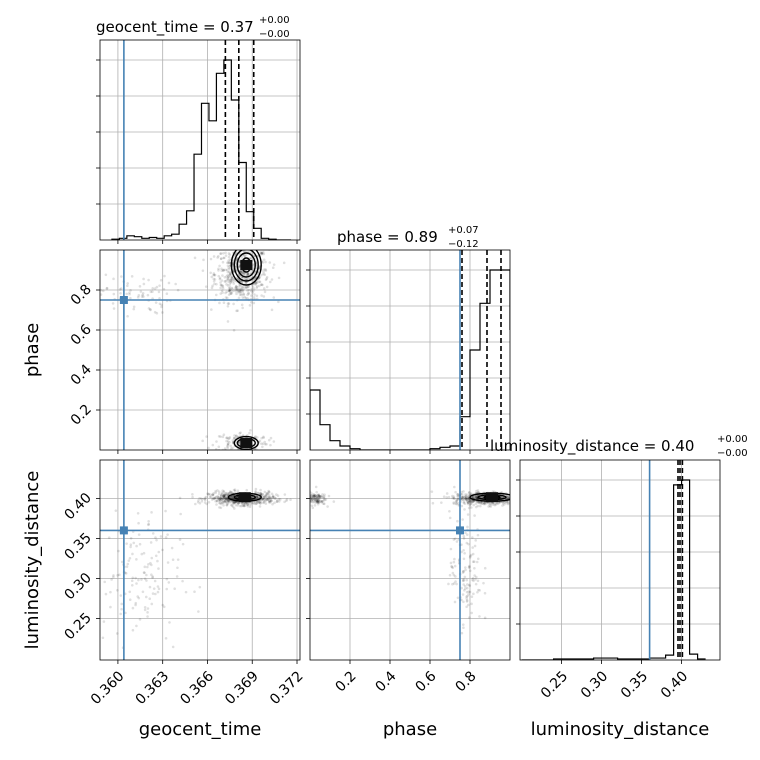  What do you see at coordinates (77, 546) in the screenshot?
I see `ytick-label-luminosity-distance-2: 0.35` at bounding box center [77, 546].